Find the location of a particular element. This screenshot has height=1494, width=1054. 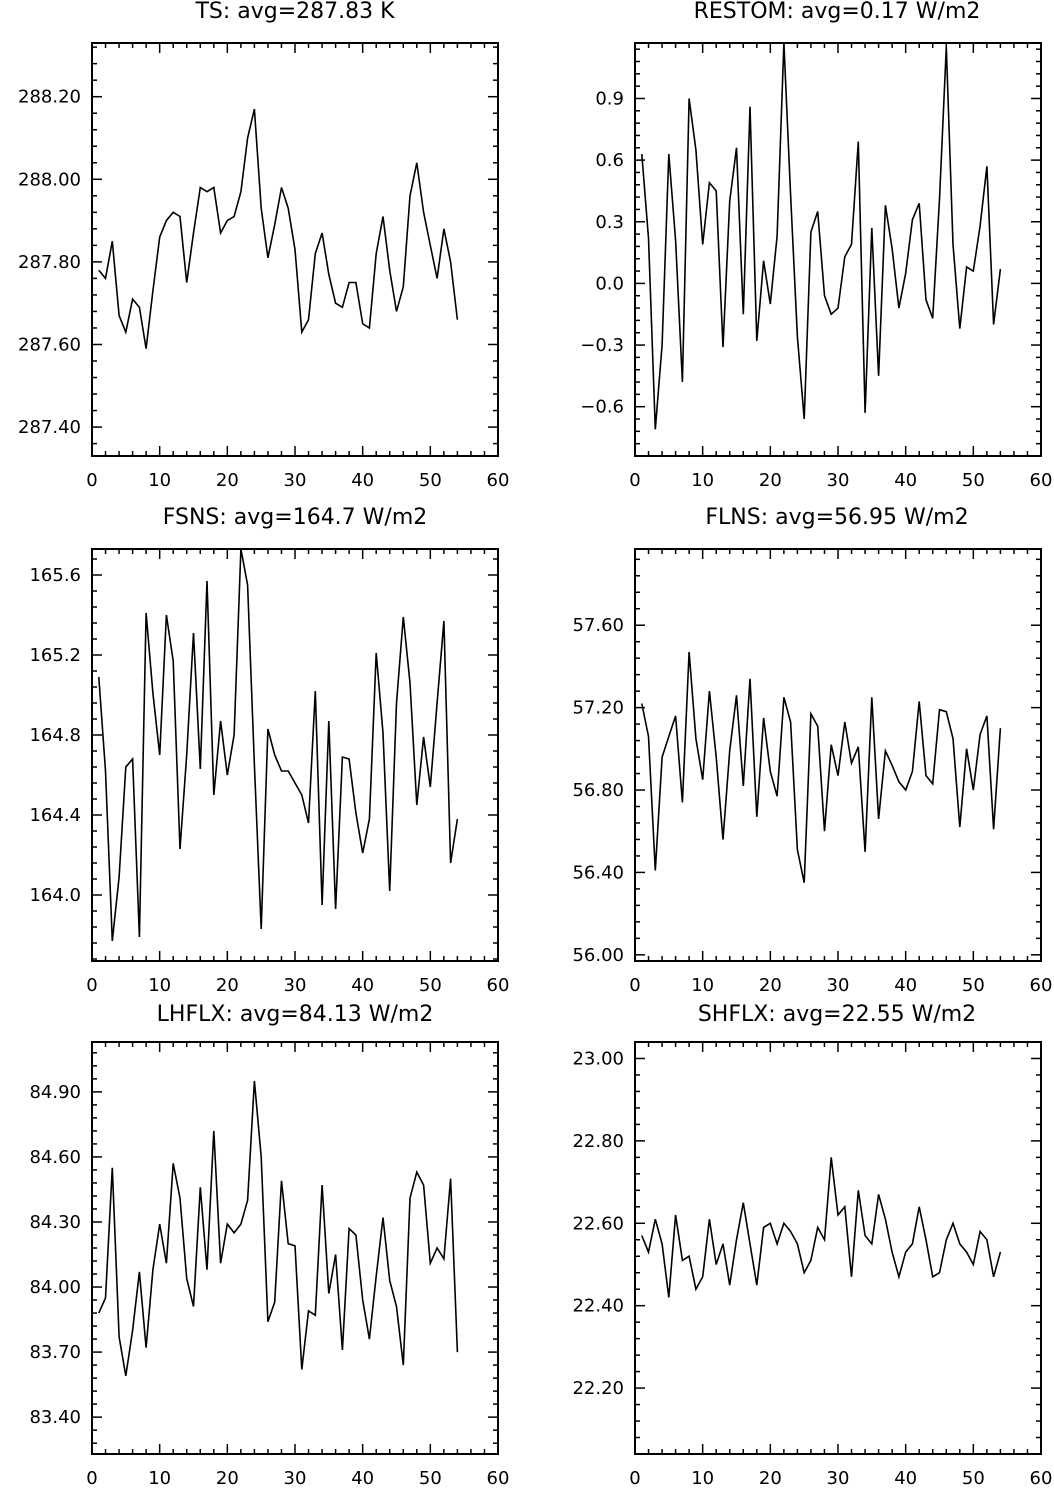

y-tick-label: 84.30 is located at coordinates (55, 1222).